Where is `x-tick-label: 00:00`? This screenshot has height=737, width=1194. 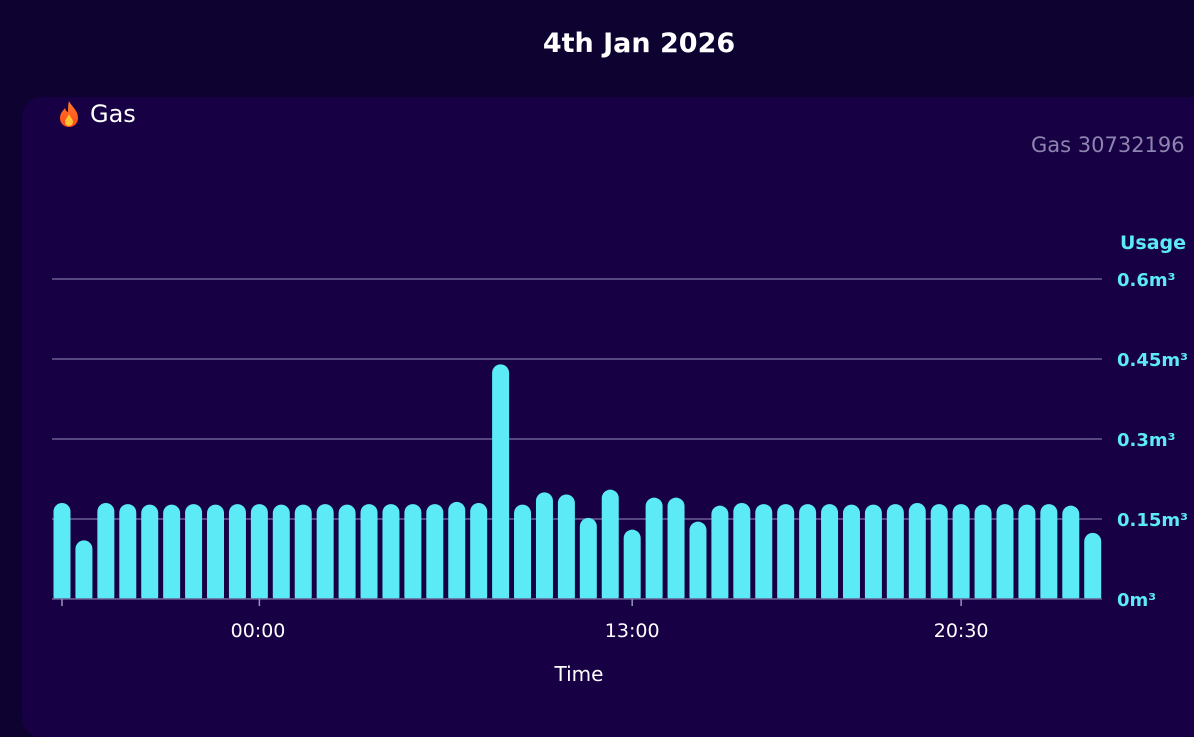 x-tick-label: 00:00 is located at coordinates (258, 631).